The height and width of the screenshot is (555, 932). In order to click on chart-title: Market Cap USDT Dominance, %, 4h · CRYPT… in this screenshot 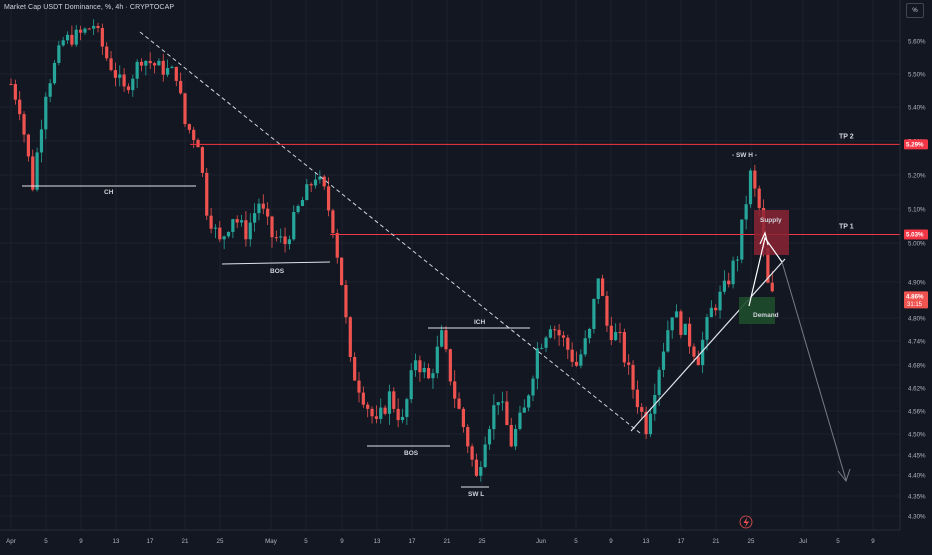, I will do `click(89, 7)`.